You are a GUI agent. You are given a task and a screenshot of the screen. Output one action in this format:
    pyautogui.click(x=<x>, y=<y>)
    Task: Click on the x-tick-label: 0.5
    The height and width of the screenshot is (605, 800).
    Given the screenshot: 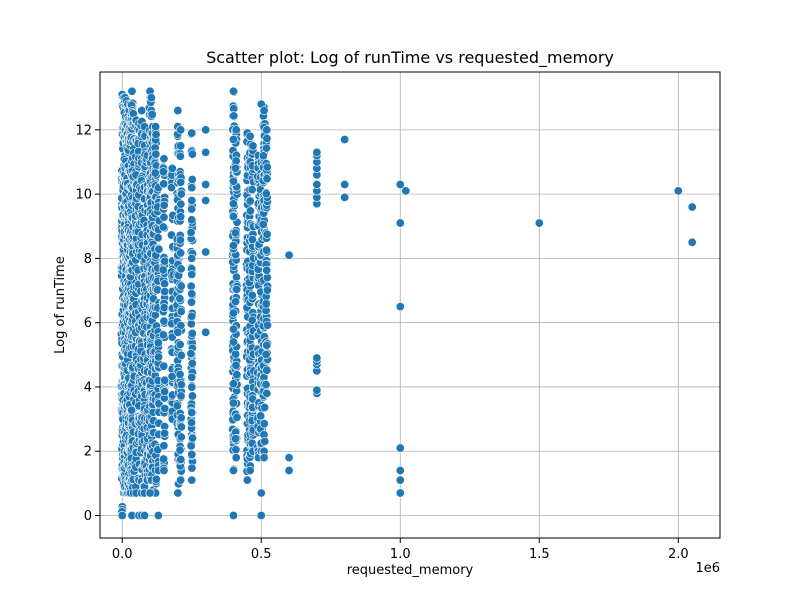 What is the action you would take?
    pyautogui.click(x=261, y=554)
    